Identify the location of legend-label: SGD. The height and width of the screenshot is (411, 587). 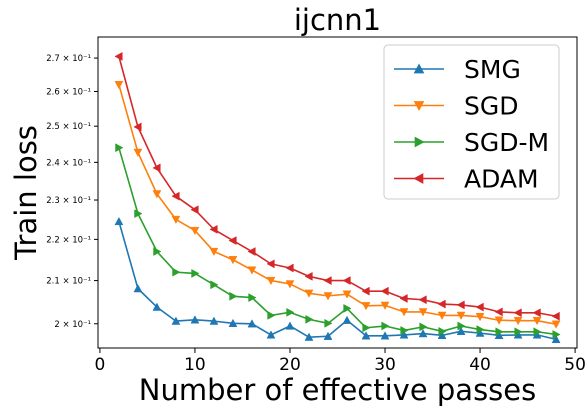
(491, 106).